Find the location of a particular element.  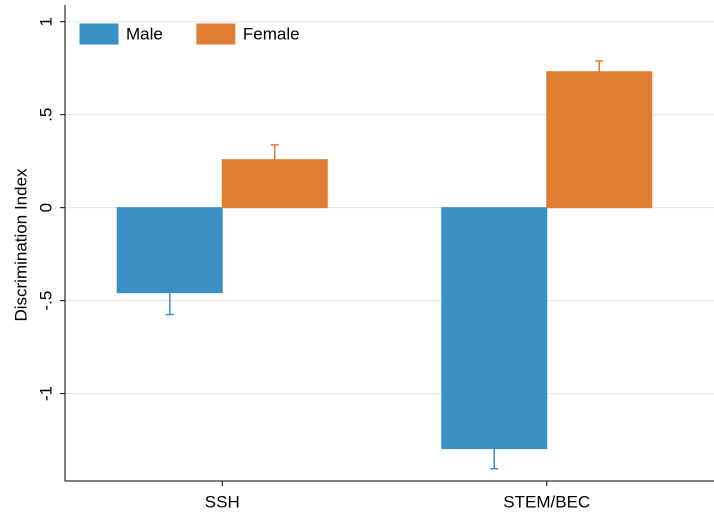

y-tick-label: 0 is located at coordinates (45, 207).